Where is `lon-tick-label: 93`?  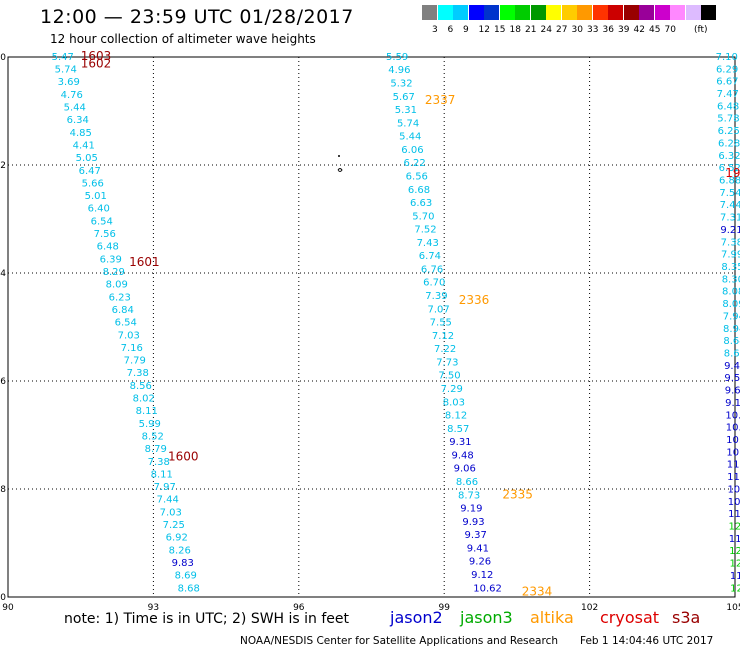
lon-tick-label: 93 is located at coordinates (153, 608).